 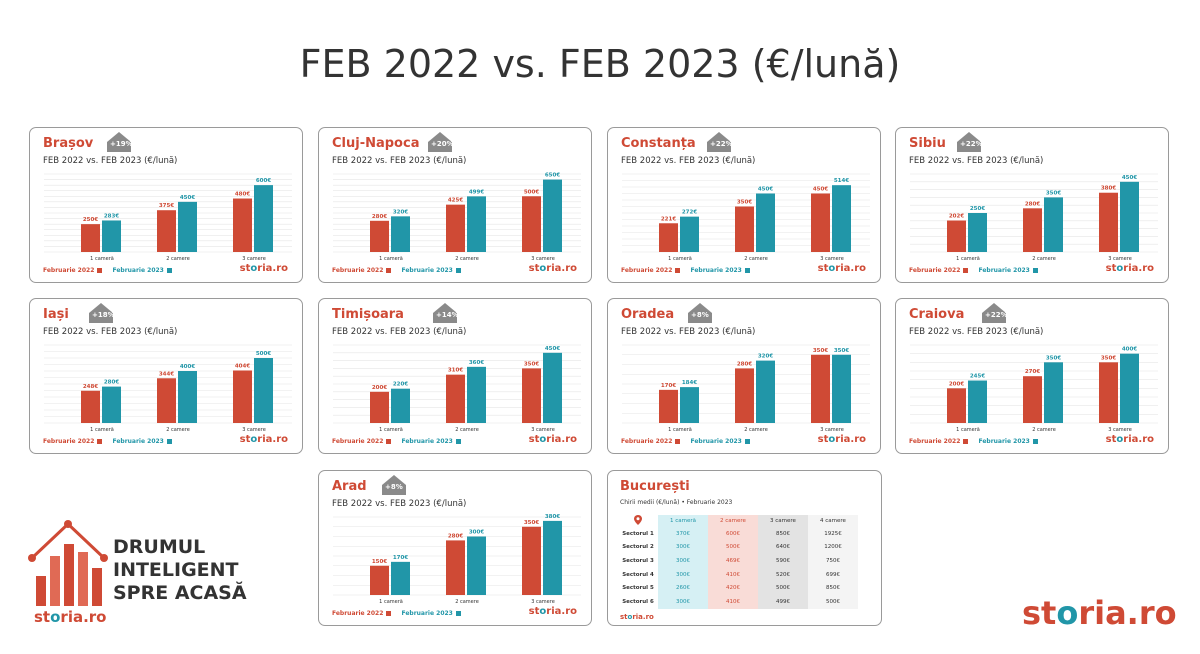 What do you see at coordinates (733, 574) in the screenshot?
I see `table-cell: 410€` at bounding box center [733, 574].